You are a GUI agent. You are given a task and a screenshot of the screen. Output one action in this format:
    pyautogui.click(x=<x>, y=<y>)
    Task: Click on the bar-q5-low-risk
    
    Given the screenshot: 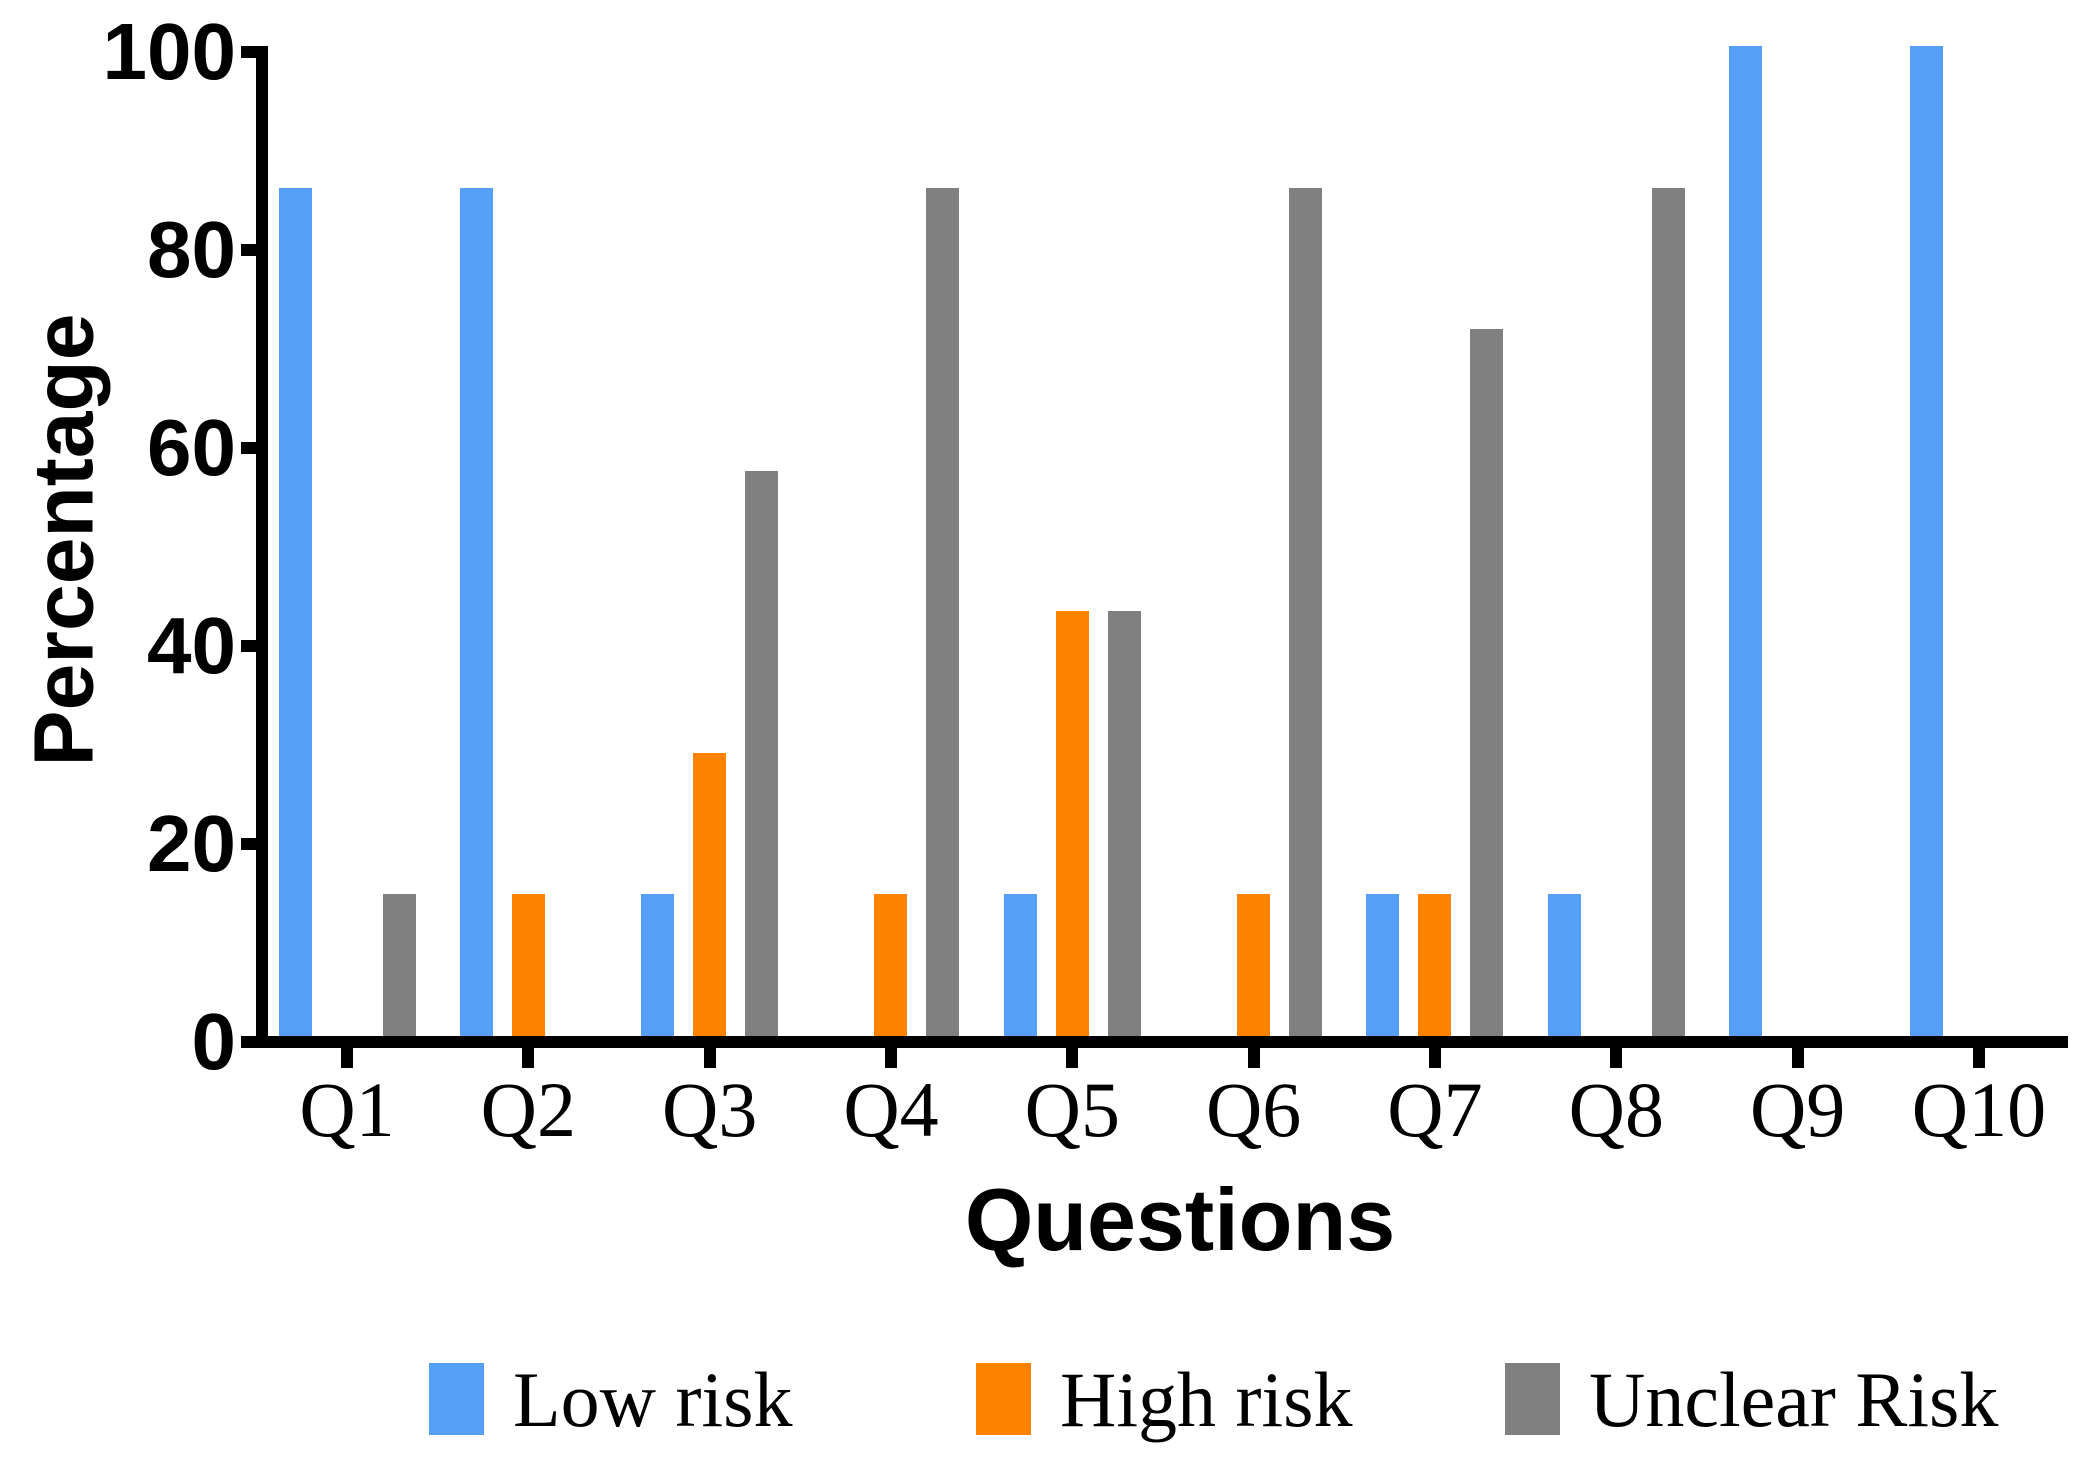 What is the action you would take?
    pyautogui.click(x=1020, y=965)
    